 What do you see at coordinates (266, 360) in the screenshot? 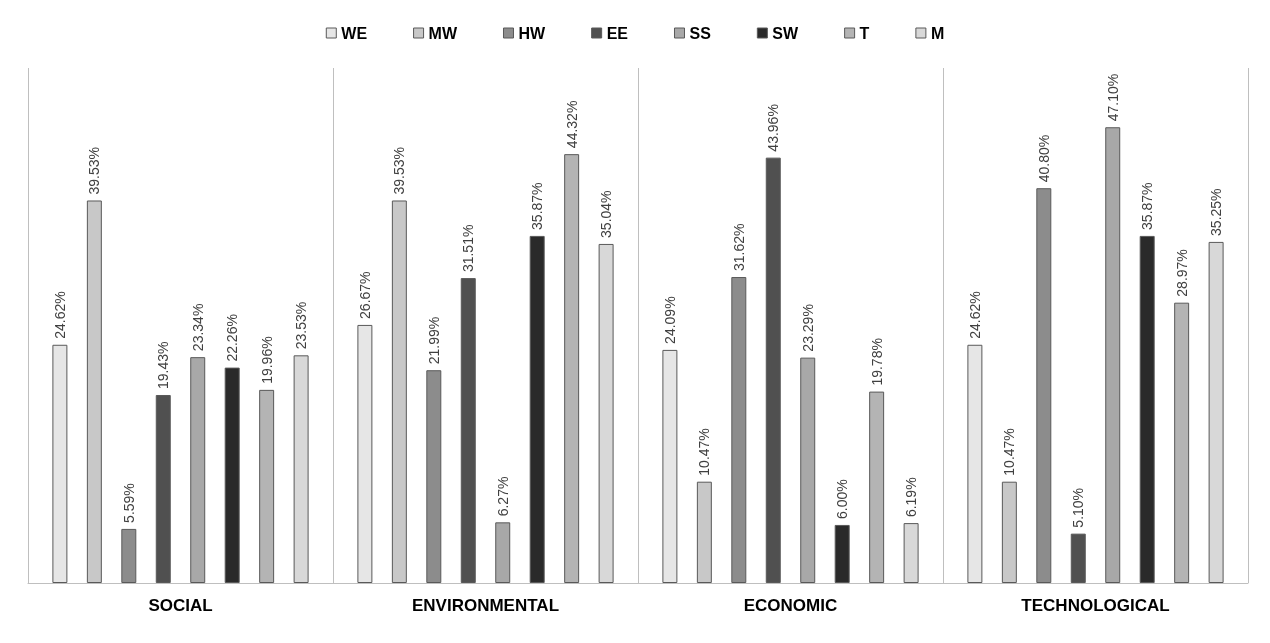
I see `data-label: 19.96%` at bounding box center [266, 360].